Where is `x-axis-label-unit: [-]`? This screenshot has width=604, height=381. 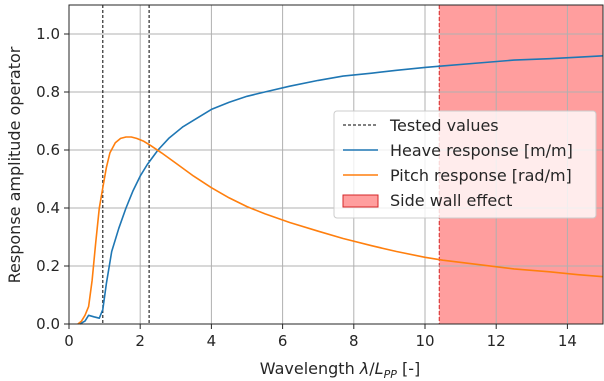
x-axis-label-unit: [-] is located at coordinates (408, 368).